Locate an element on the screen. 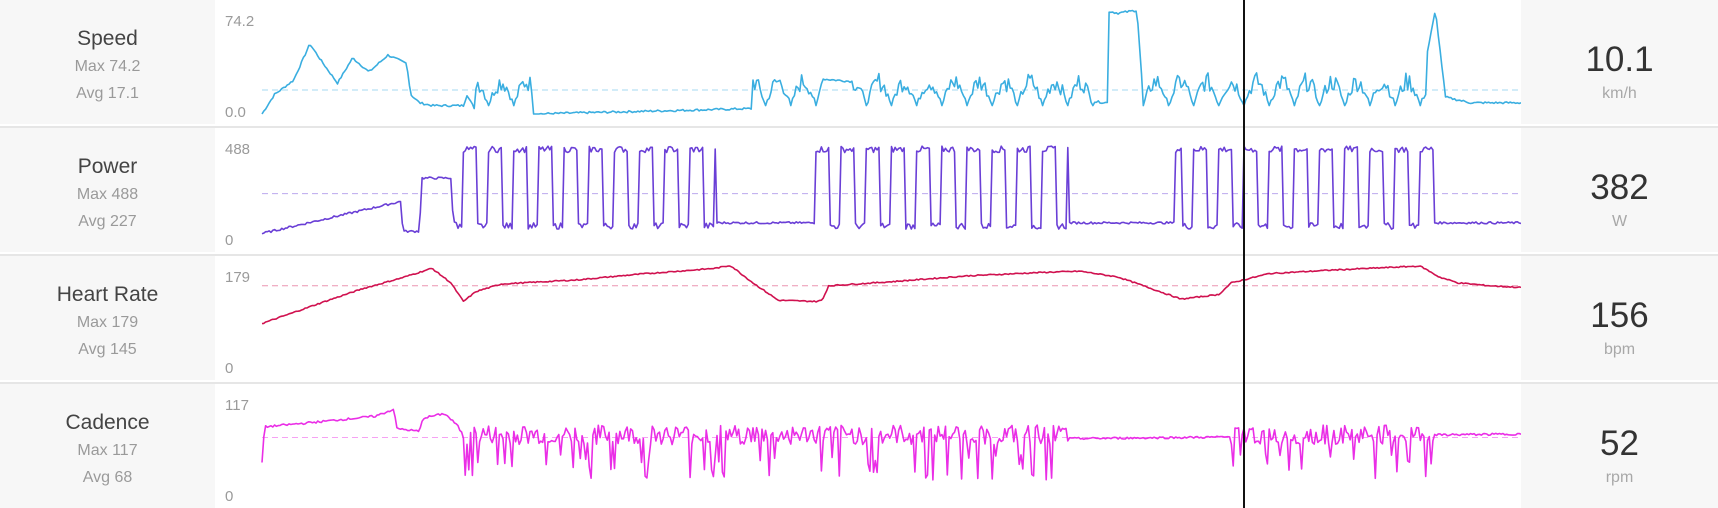  cadence-label-panel: Cadence Max 117 Avg 68 is located at coordinates (107, 446).